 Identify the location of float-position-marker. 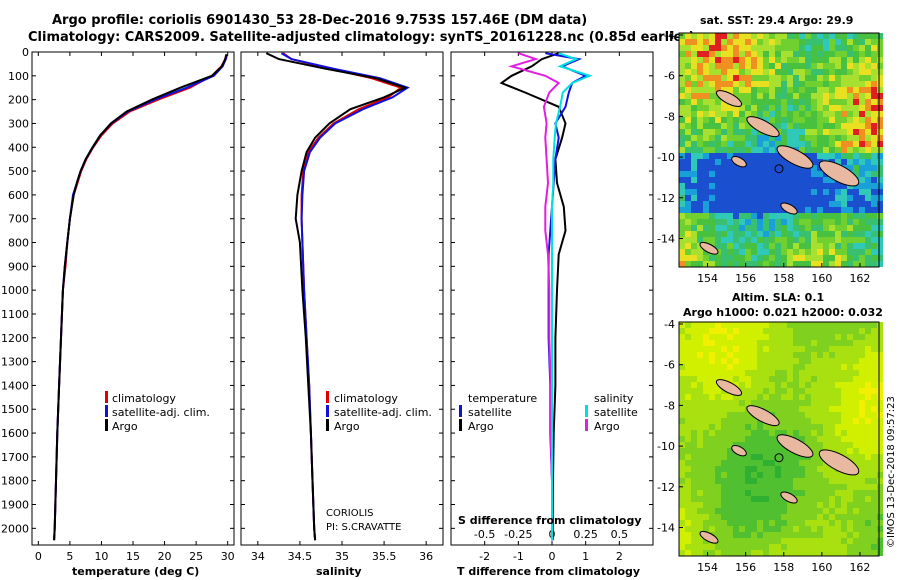
(779, 169).